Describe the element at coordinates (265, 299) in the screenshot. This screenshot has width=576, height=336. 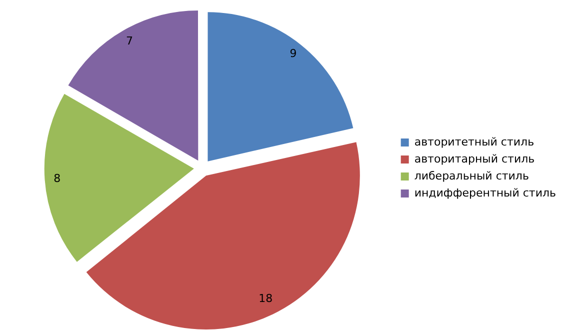
I see `data-label: 18` at that location.